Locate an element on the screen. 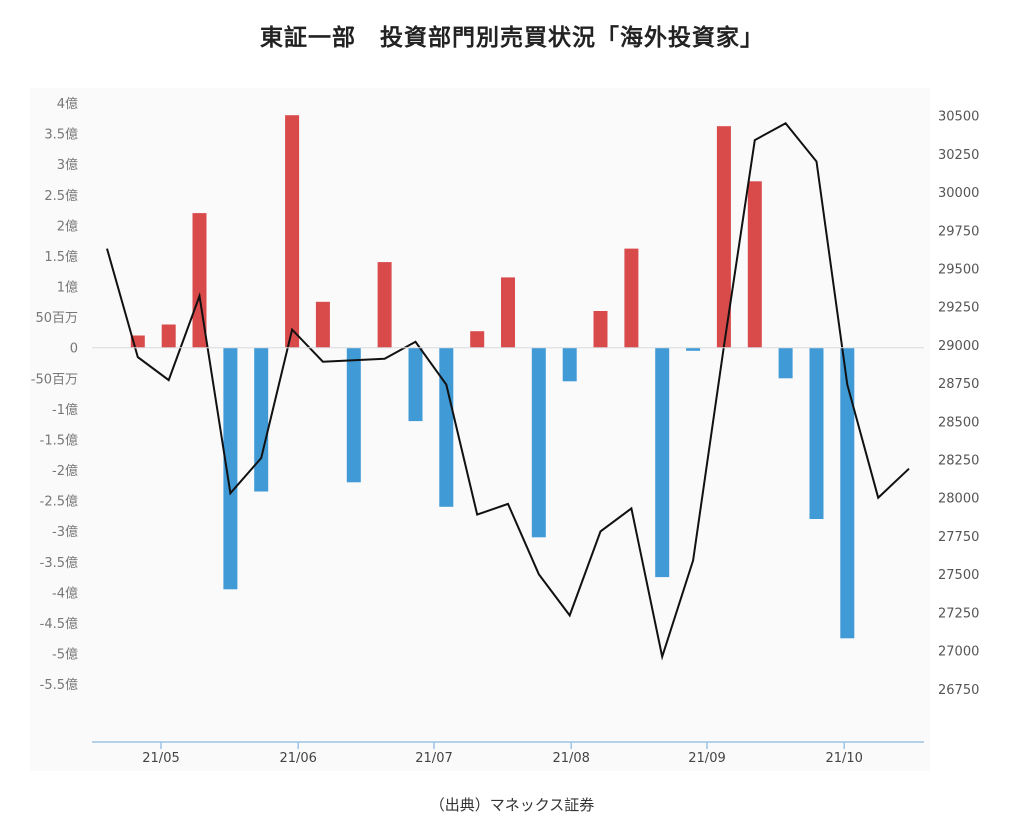  right-tick-label: 30250 is located at coordinates (958, 155).